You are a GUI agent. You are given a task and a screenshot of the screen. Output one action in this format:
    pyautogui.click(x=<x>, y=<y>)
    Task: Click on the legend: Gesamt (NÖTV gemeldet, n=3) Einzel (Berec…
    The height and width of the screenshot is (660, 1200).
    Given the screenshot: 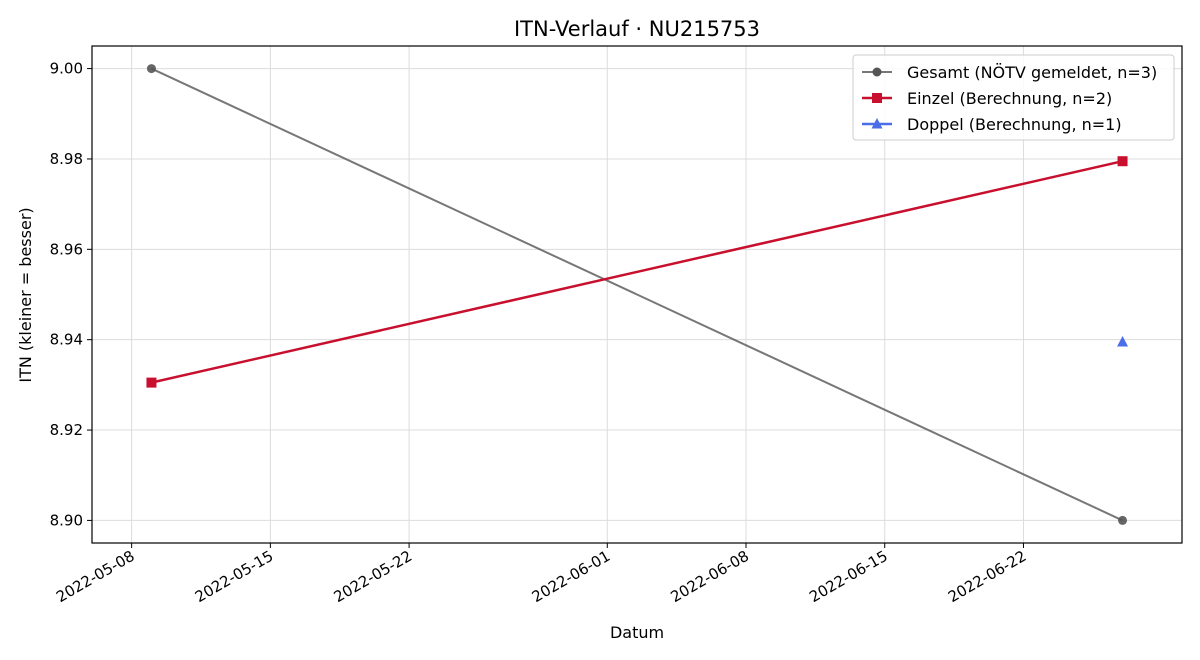 What is the action you would take?
    pyautogui.click(x=1013, y=97)
    